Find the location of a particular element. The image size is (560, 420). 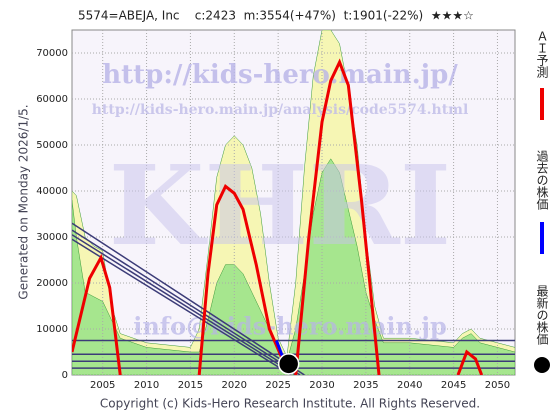

y-tick-label: 50000 is located at coordinates (52, 145).